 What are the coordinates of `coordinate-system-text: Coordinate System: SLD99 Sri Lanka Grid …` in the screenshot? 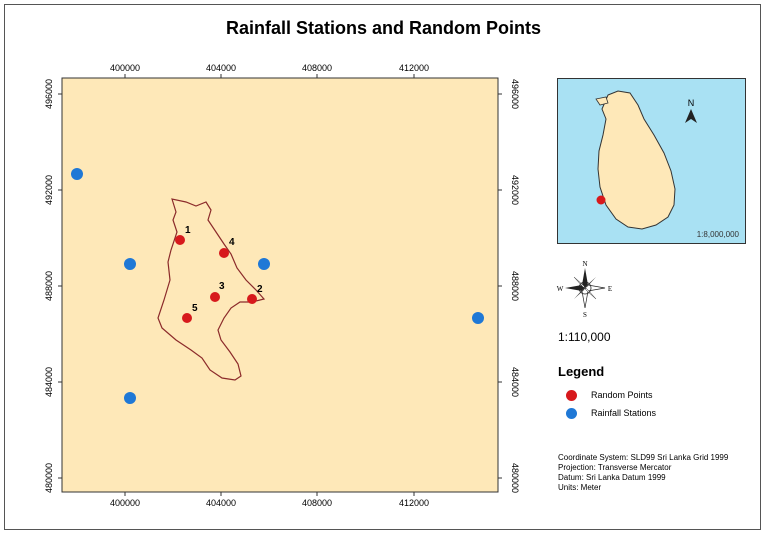 It's located at (643, 457).